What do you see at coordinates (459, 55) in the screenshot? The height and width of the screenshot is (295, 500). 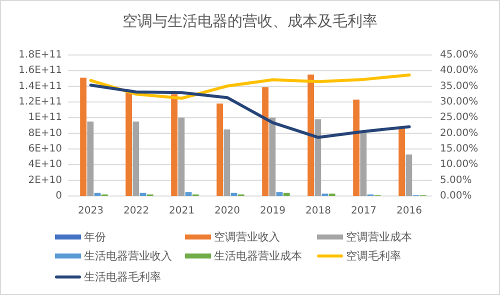 I see `y2tick: 45.00%` at bounding box center [459, 55].